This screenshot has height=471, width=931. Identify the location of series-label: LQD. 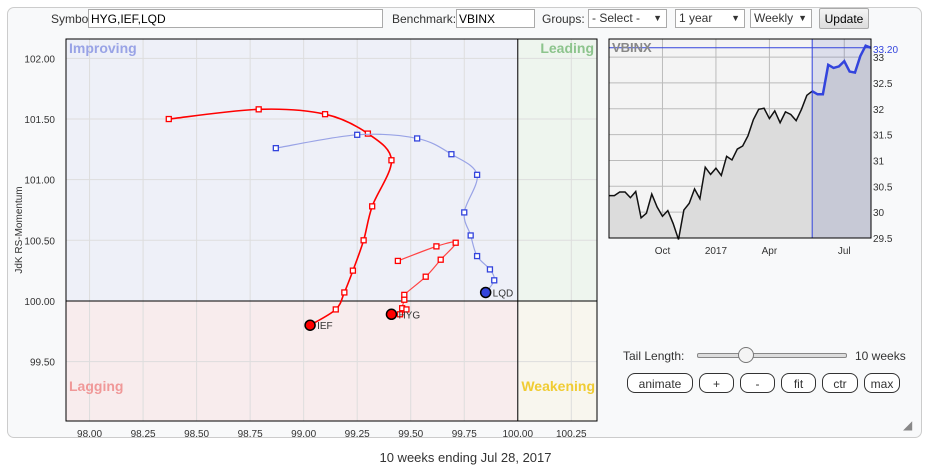
(503, 293).